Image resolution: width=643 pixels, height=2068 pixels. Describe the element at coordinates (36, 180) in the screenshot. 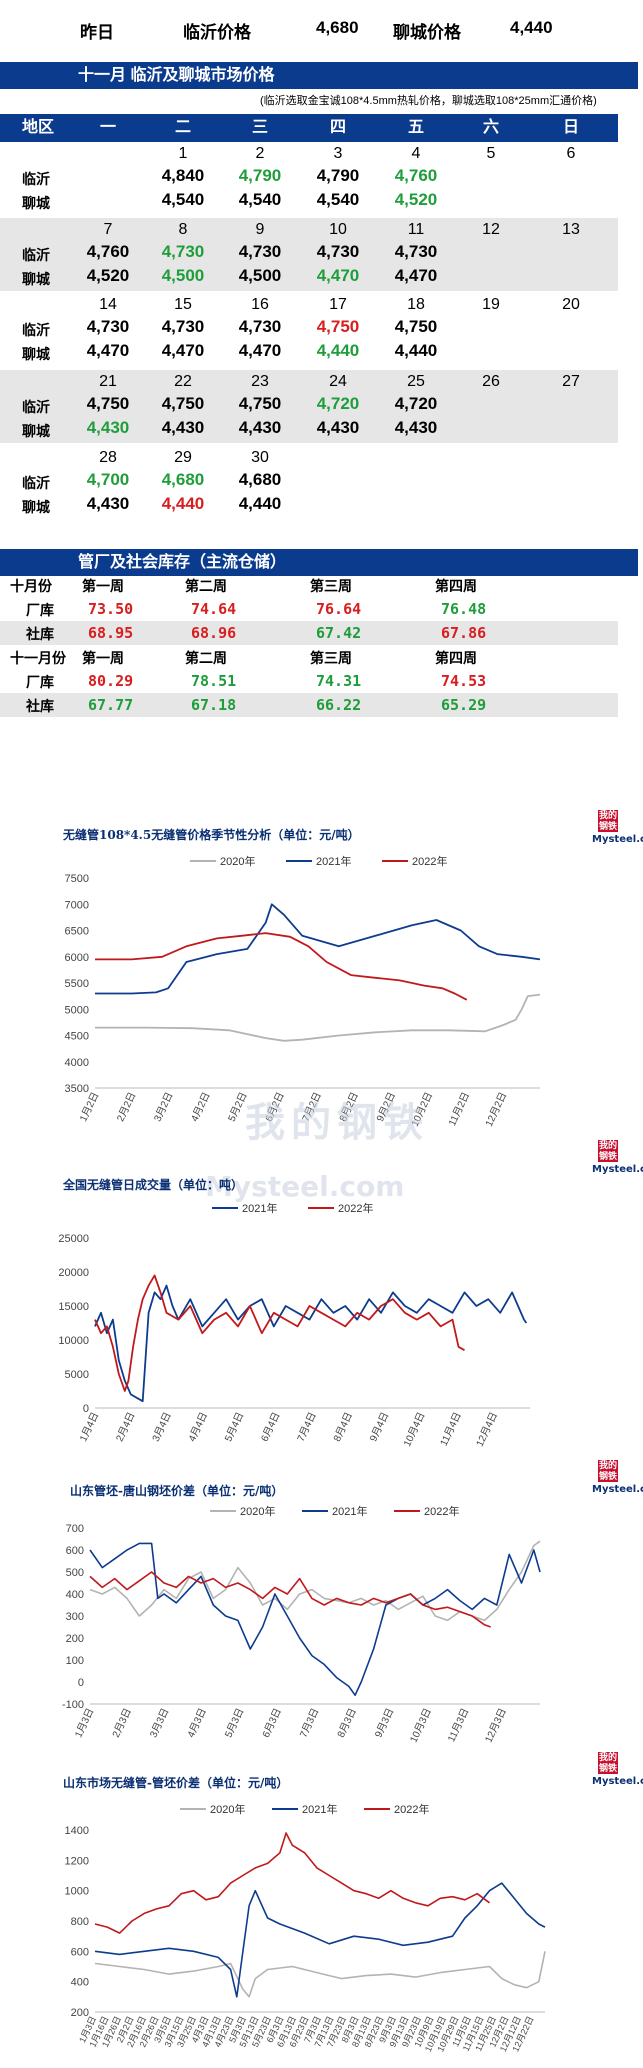

I see `row-label-linyi: 临沂` at that location.